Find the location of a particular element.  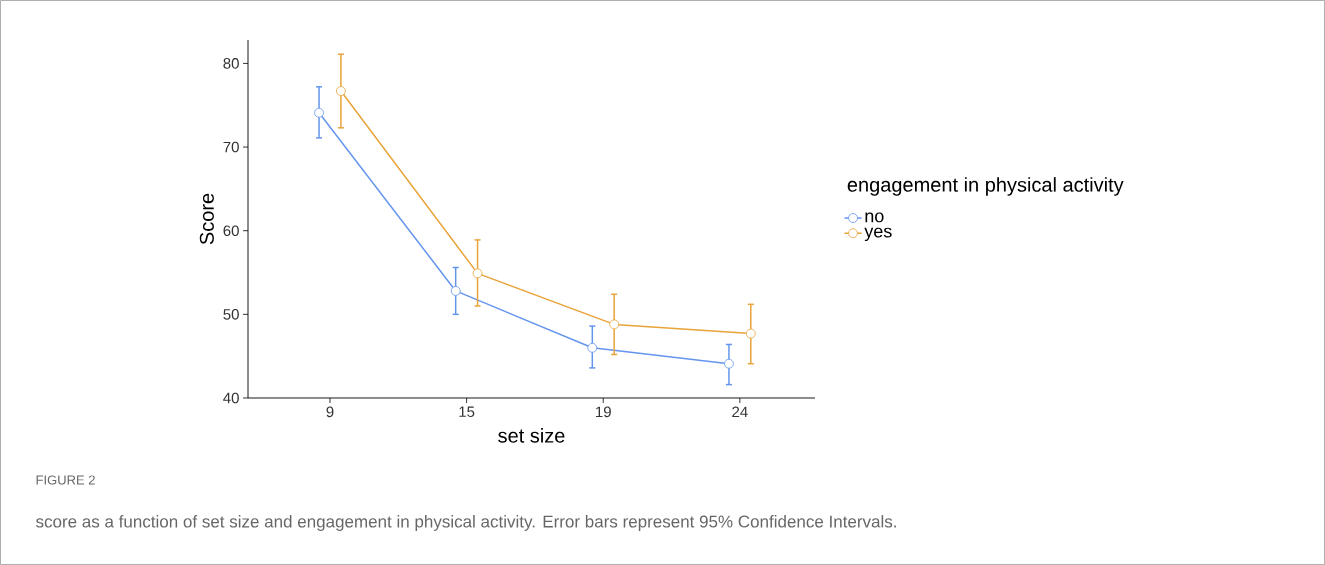

caption: FIGURE 2 is located at coordinates (65, 480).